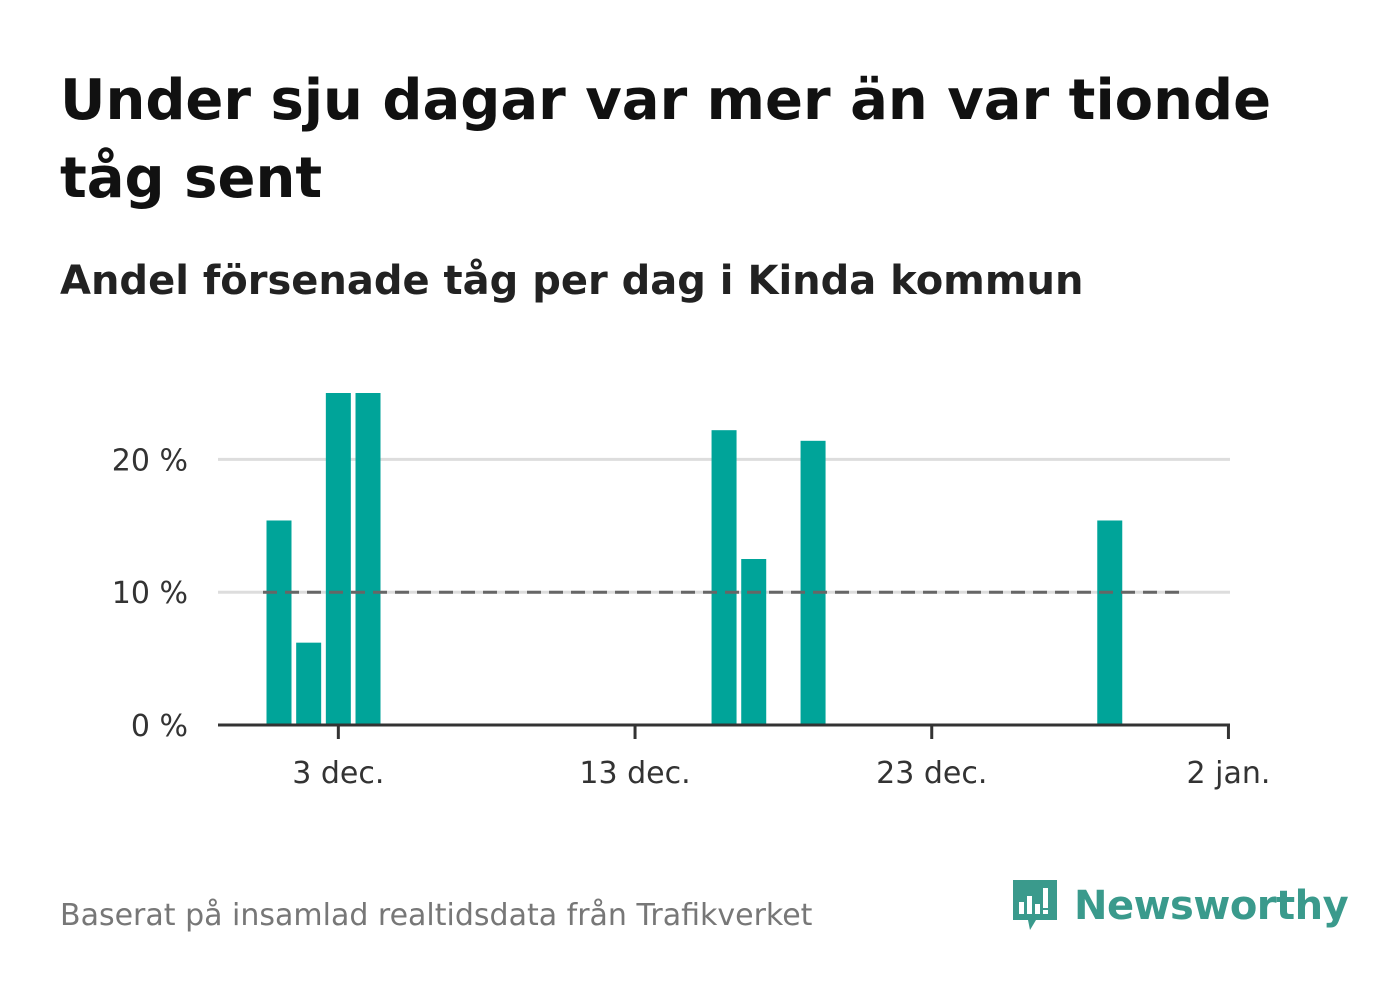 The width and height of the screenshot is (1382, 999). I want to click on brand-name: Newsworthy, so click(1211, 906).